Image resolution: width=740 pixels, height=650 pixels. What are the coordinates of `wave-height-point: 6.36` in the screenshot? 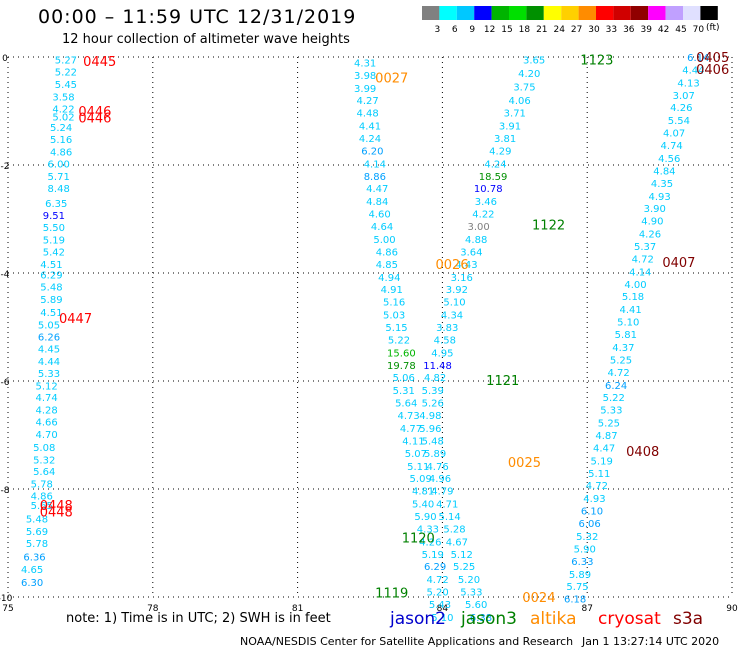 It's located at (34, 558).